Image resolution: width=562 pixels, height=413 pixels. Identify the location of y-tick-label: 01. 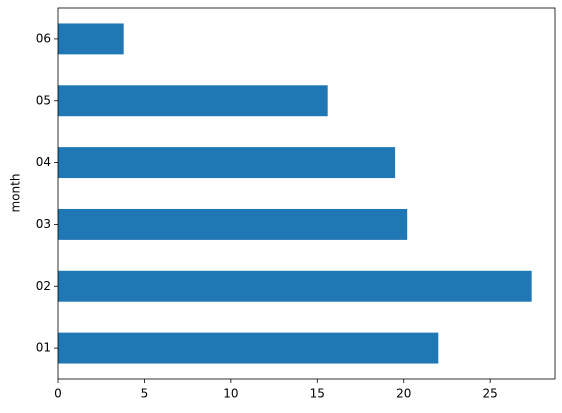
(43, 348).